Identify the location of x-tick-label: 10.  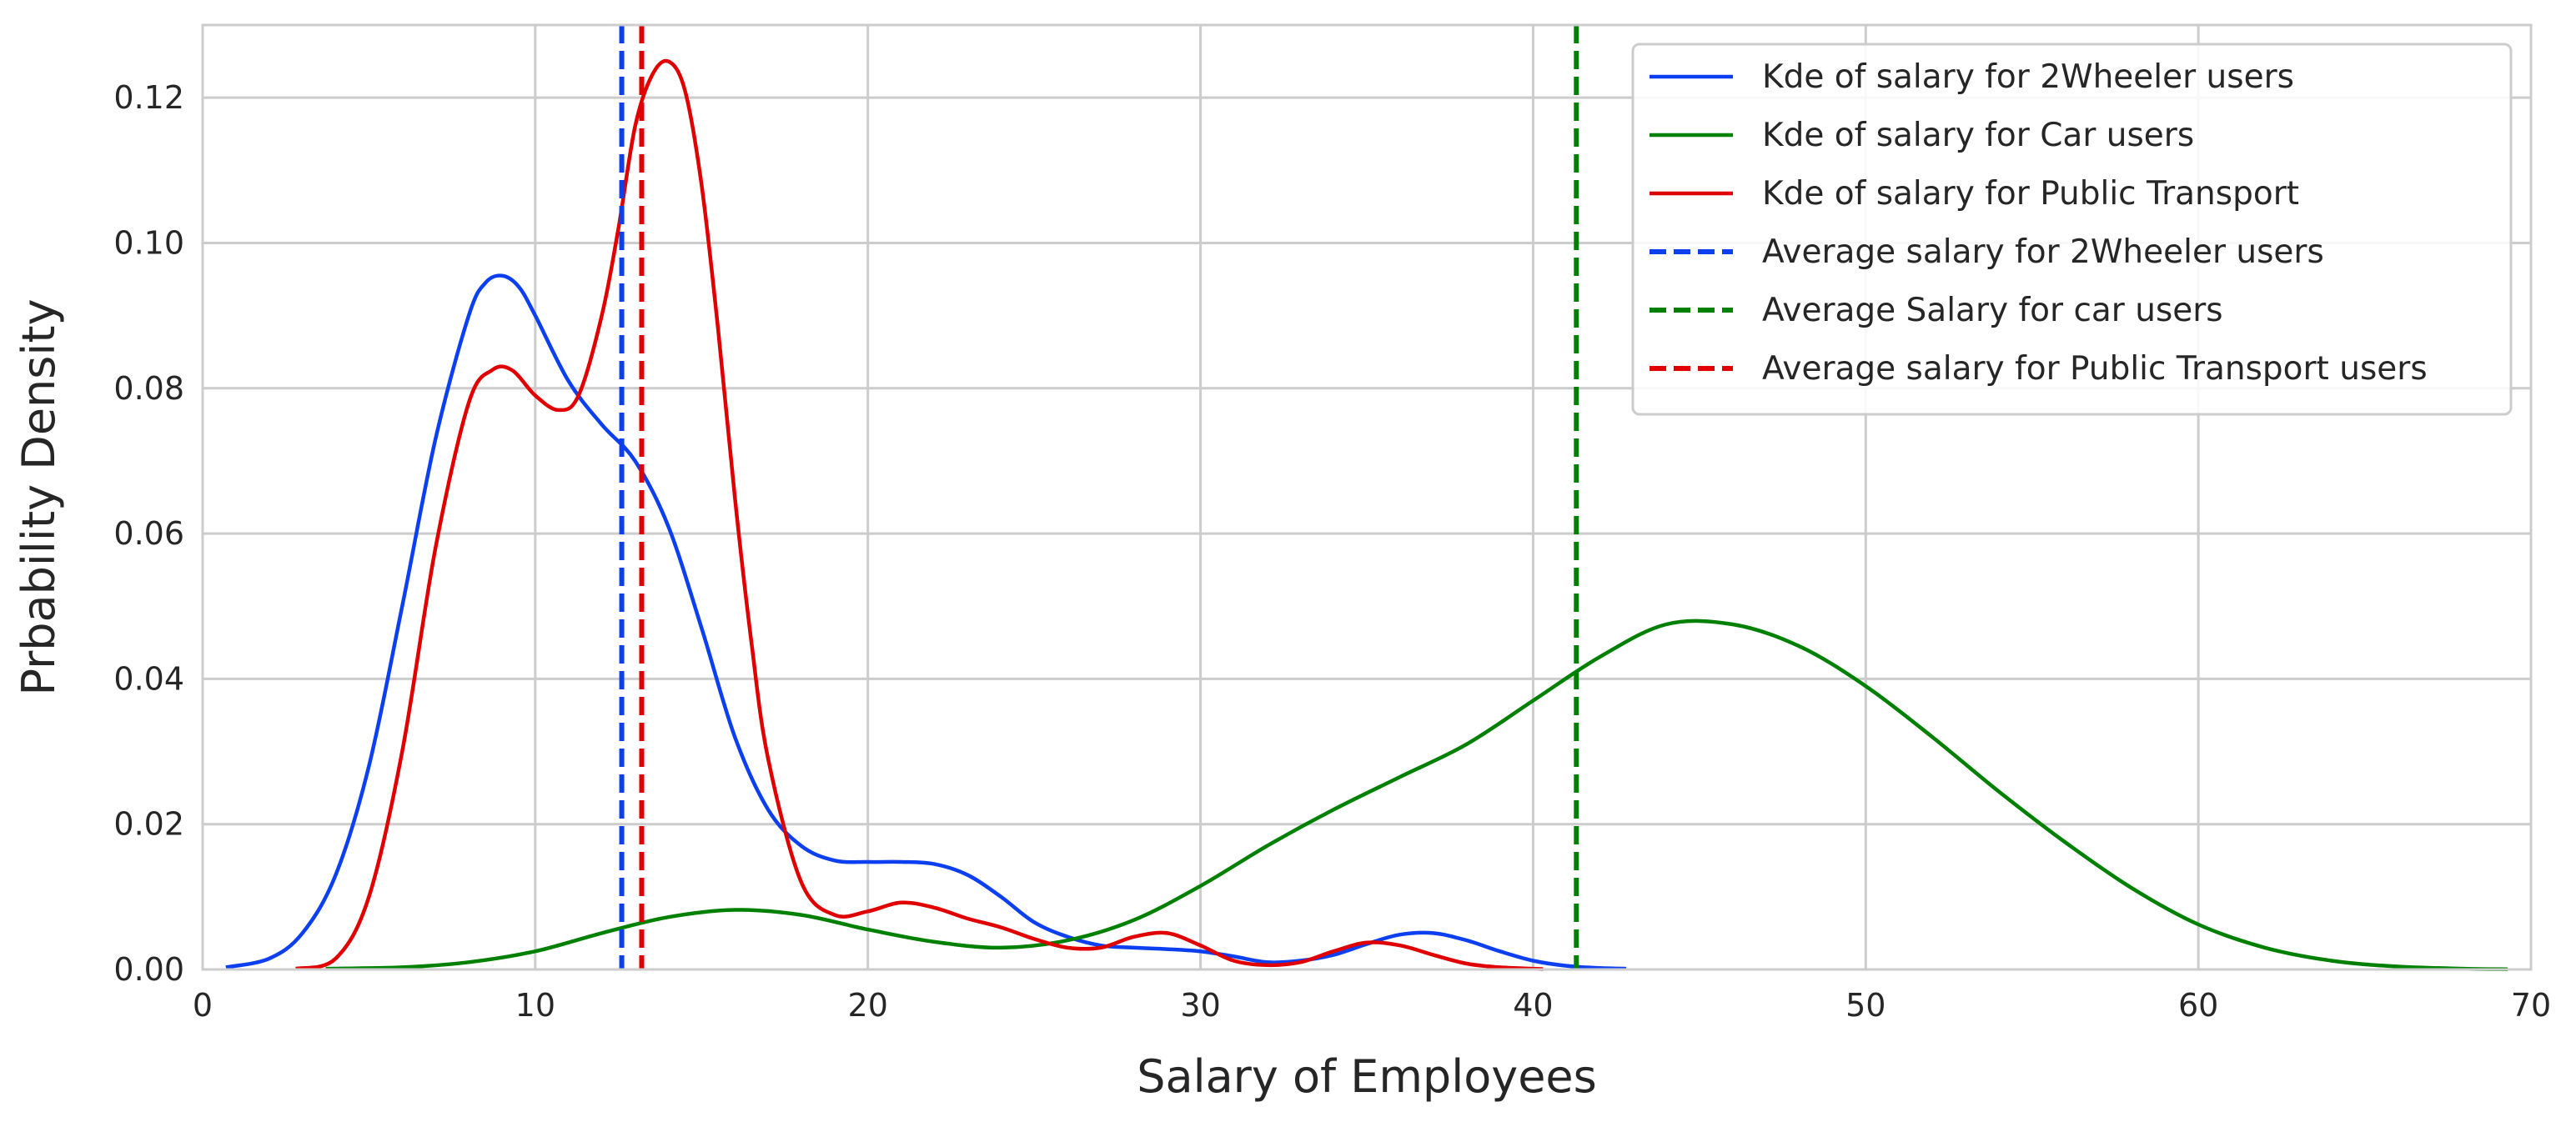
(535, 1006).